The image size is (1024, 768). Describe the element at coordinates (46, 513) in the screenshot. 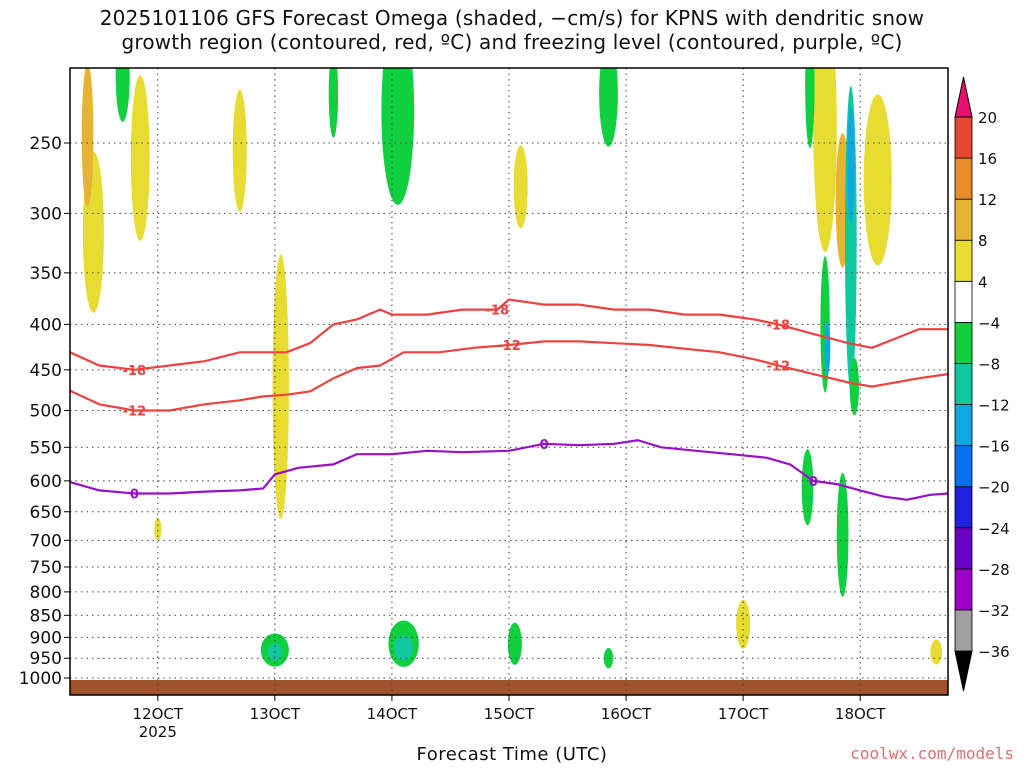

I see `y-tick-label-650: 650` at that location.